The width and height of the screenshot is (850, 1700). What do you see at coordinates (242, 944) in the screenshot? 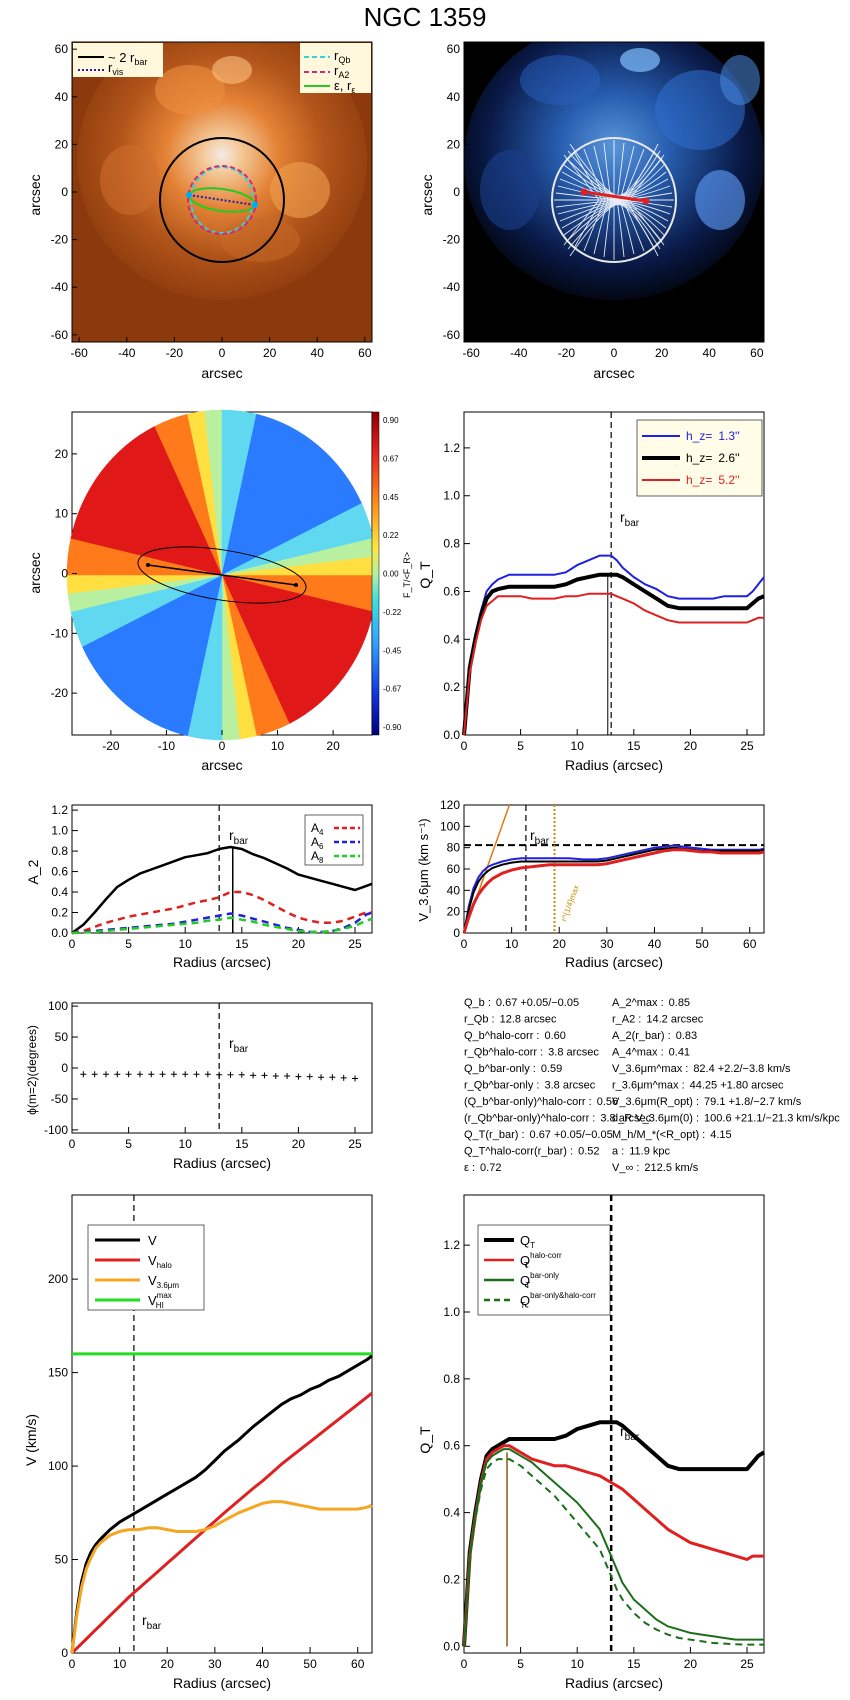
I see `x-tick-label: 15` at bounding box center [242, 944].